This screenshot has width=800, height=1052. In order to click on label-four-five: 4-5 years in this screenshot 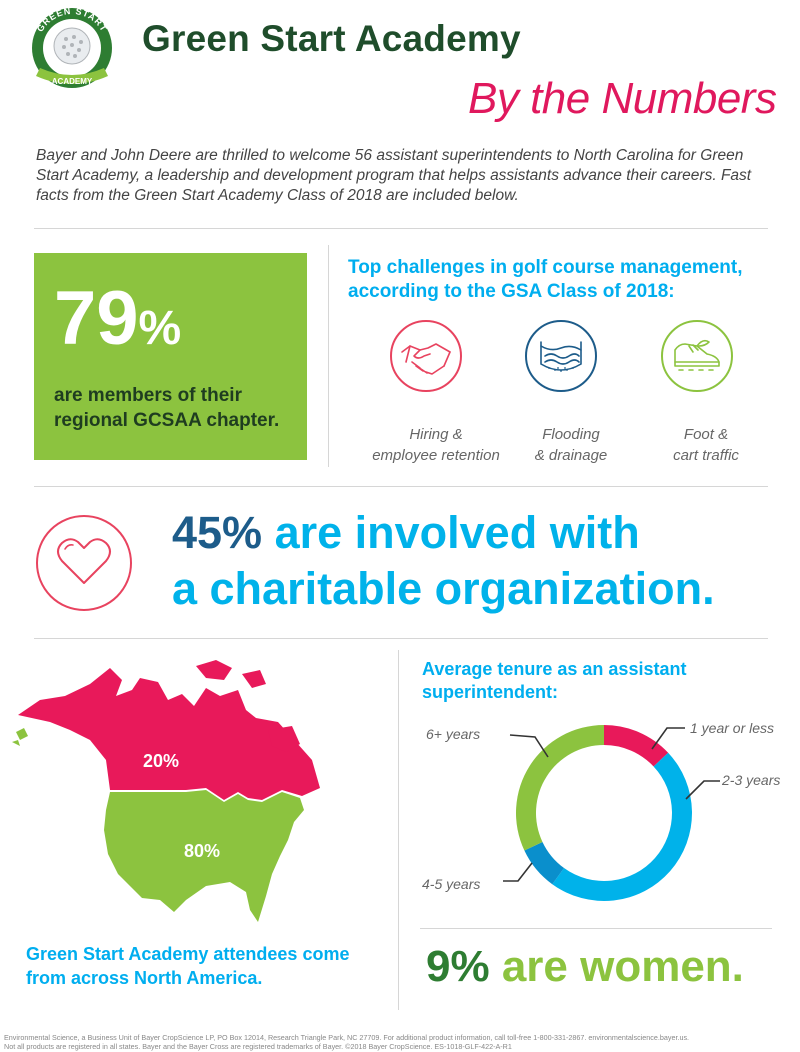, I will do `click(451, 884)`.